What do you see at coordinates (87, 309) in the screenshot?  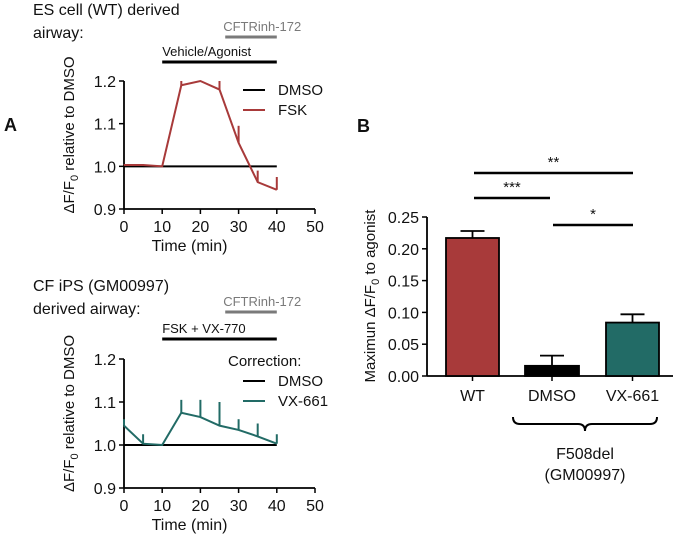 I see `panel-title-line: derived airway:` at bounding box center [87, 309].